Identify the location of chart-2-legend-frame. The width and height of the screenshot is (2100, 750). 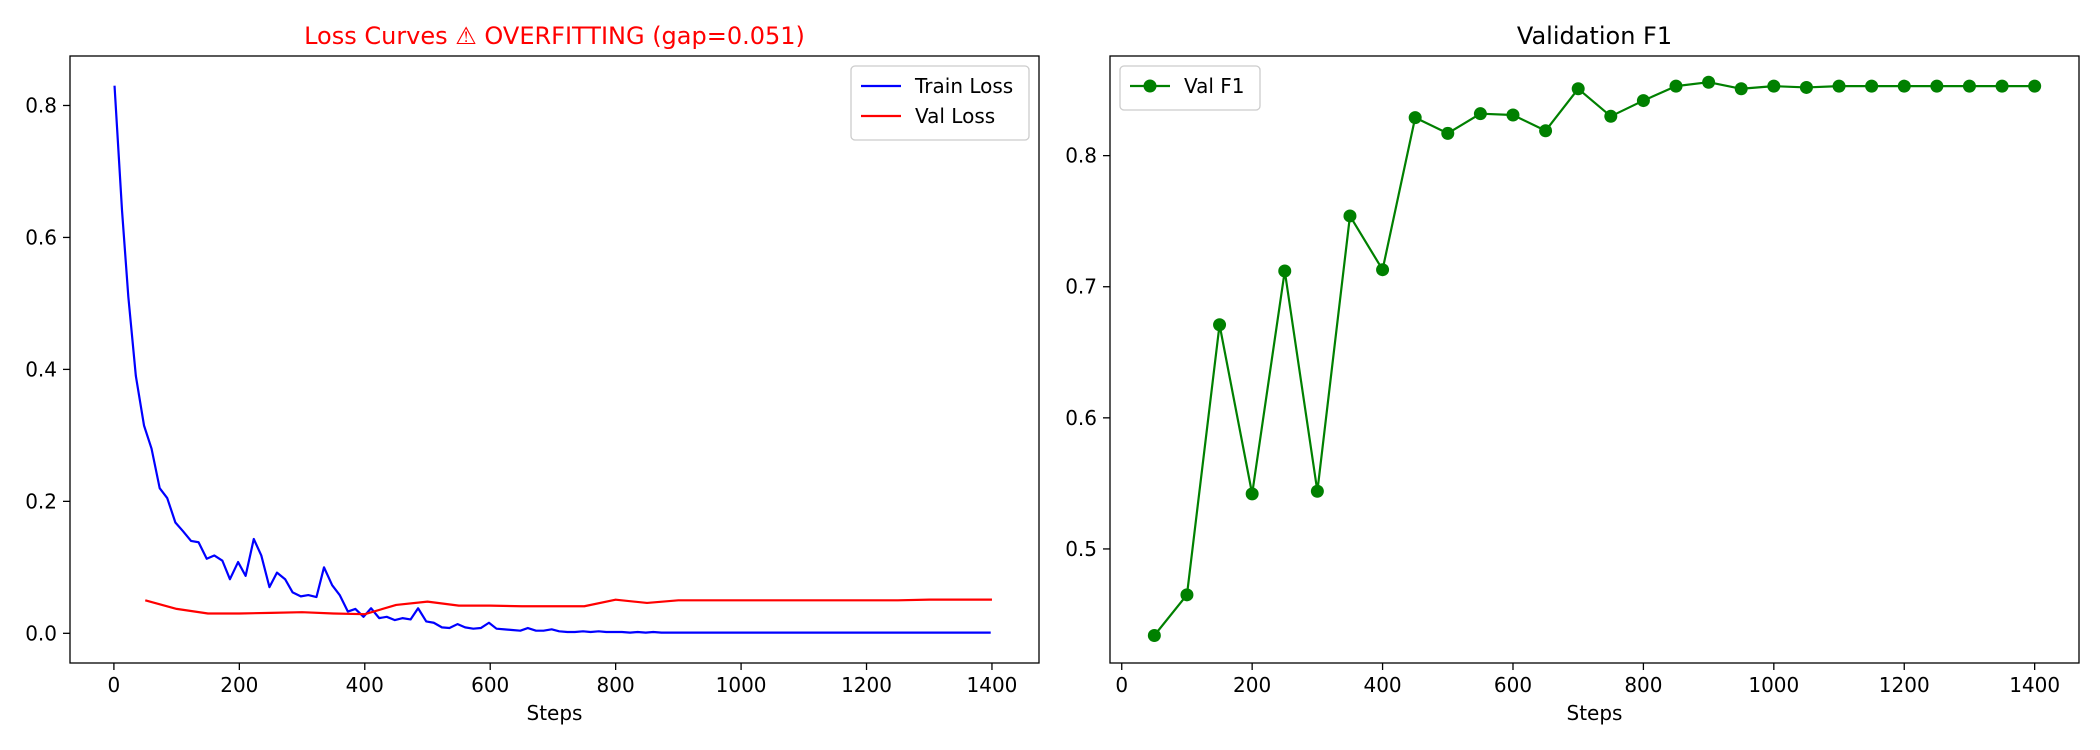
(1190, 88).